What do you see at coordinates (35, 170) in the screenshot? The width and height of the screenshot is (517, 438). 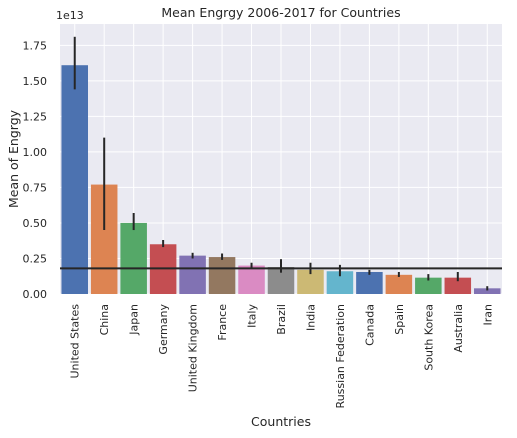 I see `y-axis-ticks: 0.00 0.25 0.50 0.75 1.00 1.25 1.50 1.75` at bounding box center [35, 170].